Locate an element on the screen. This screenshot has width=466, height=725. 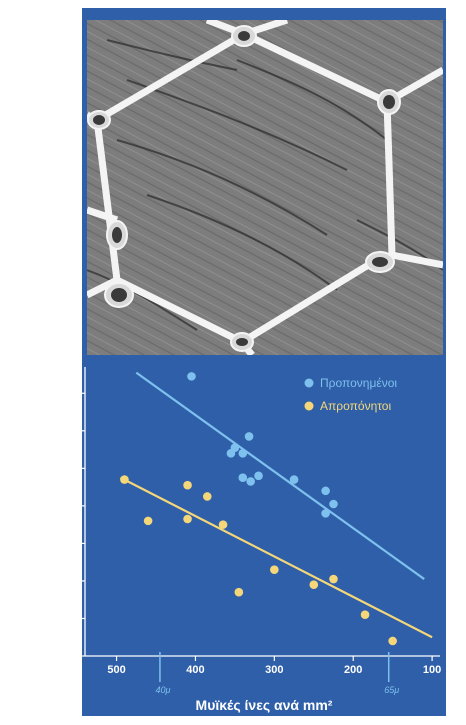
x-markers: 40μ 65μ is located at coordinates (277, 673).